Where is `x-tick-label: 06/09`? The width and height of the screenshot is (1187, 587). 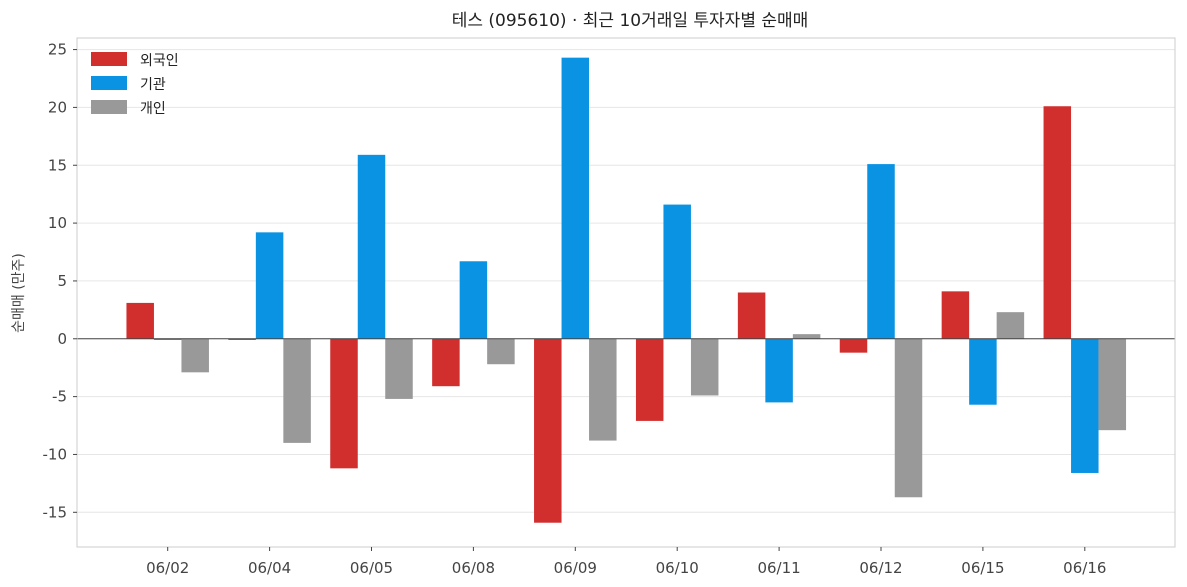 x-tick-label: 06/09 is located at coordinates (575, 568).